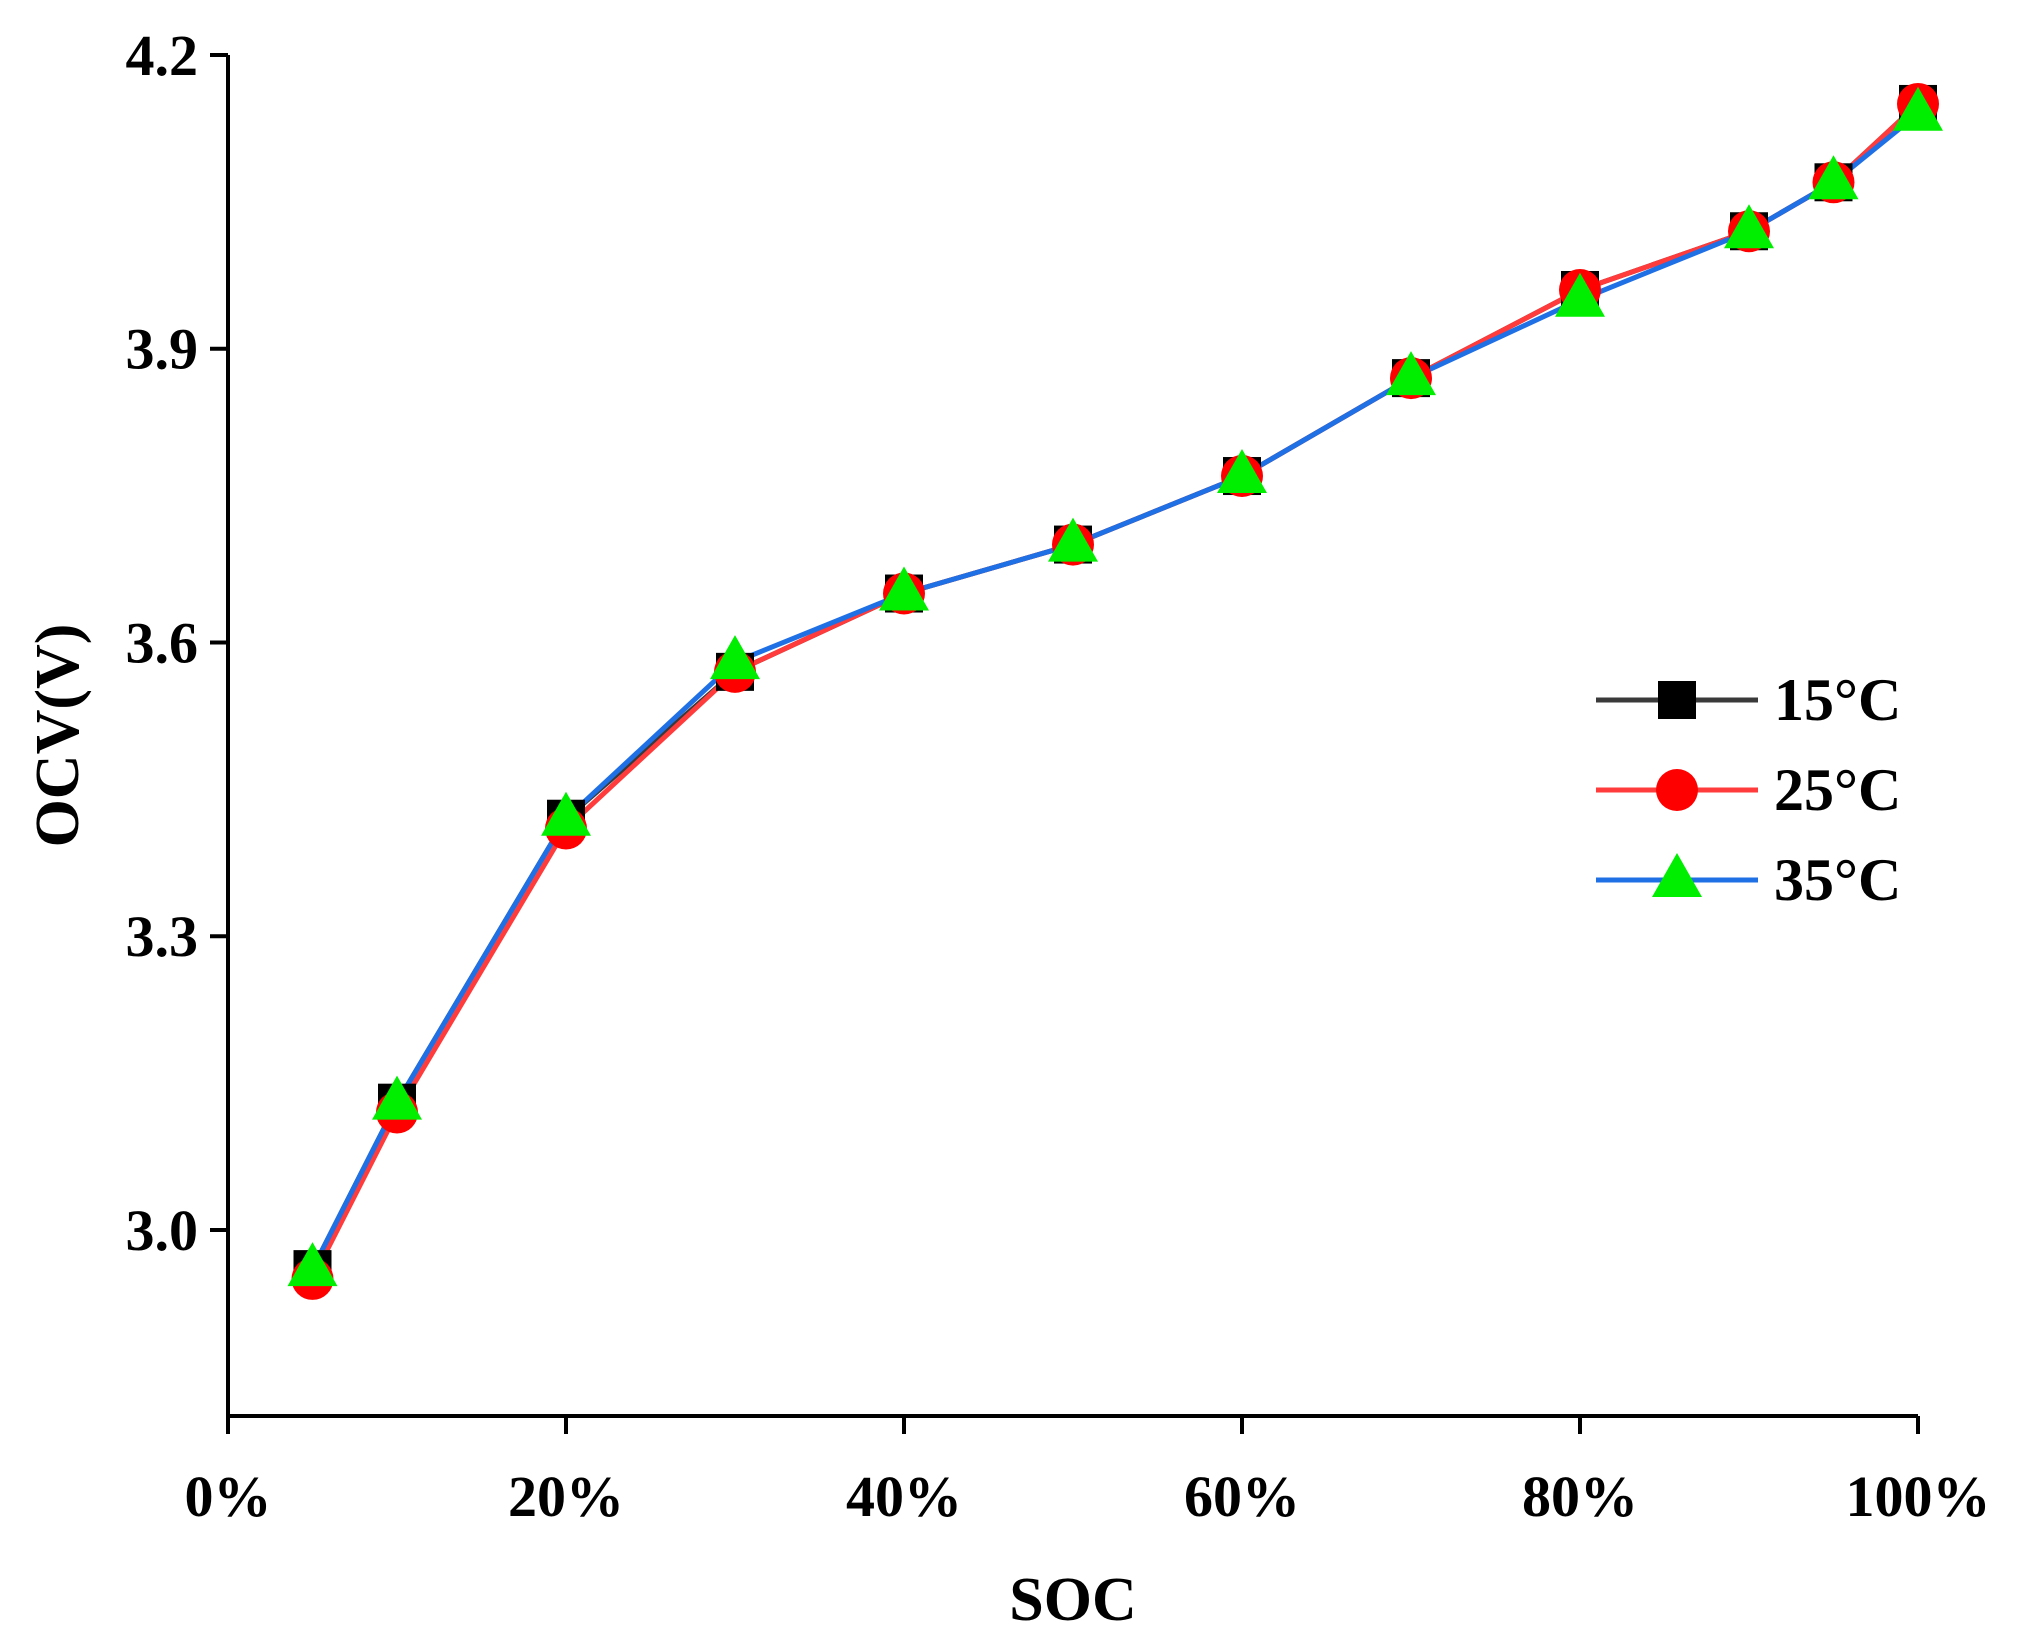 The width and height of the screenshot is (2024, 1638). What do you see at coordinates (162, 1230) in the screenshot?
I see `y-tick-label: 3.0` at bounding box center [162, 1230].